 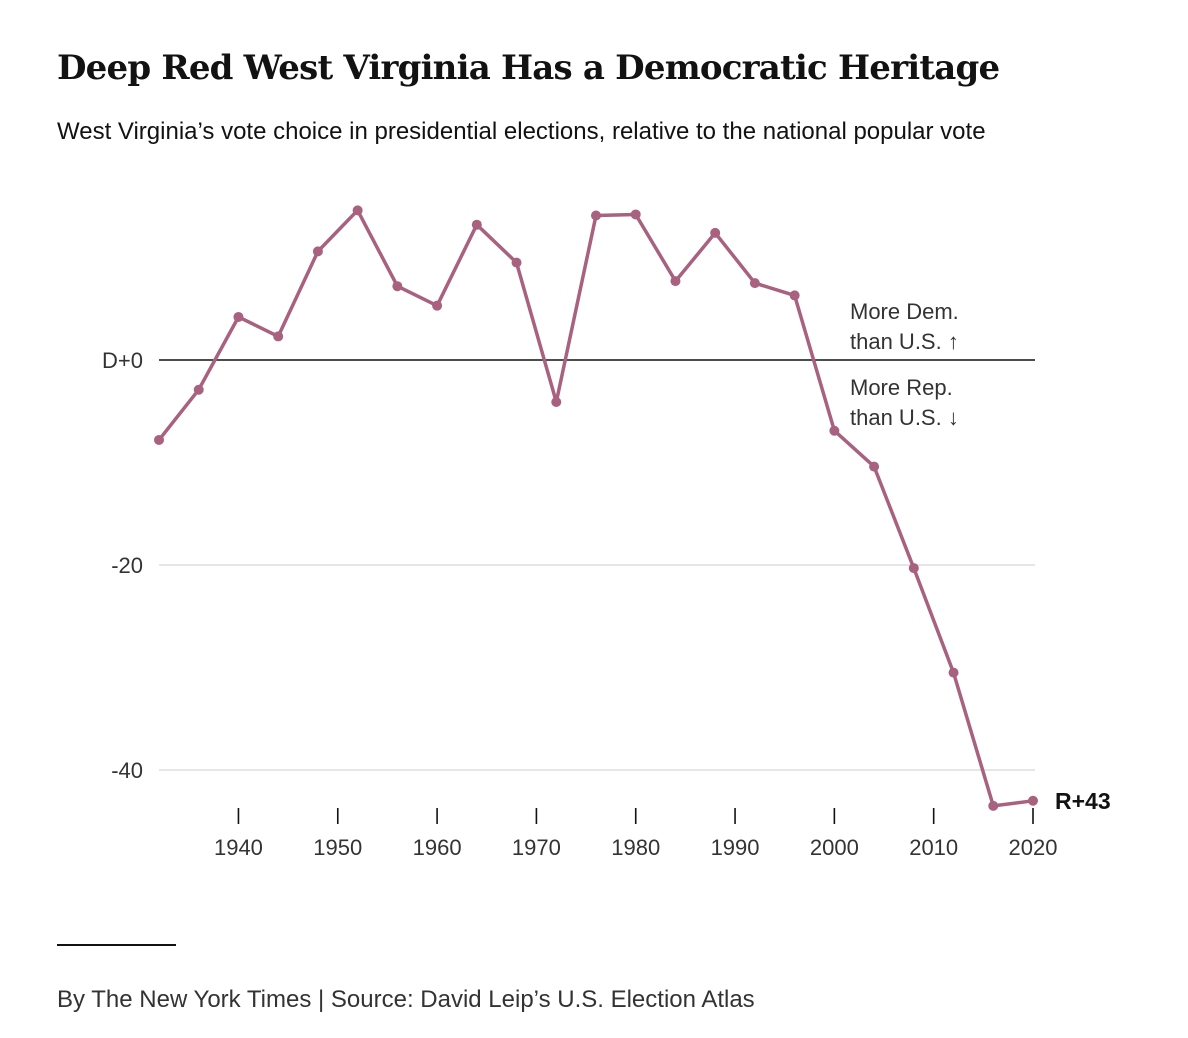 I want to click on end-value-label: R+43, so click(x=1083, y=801).